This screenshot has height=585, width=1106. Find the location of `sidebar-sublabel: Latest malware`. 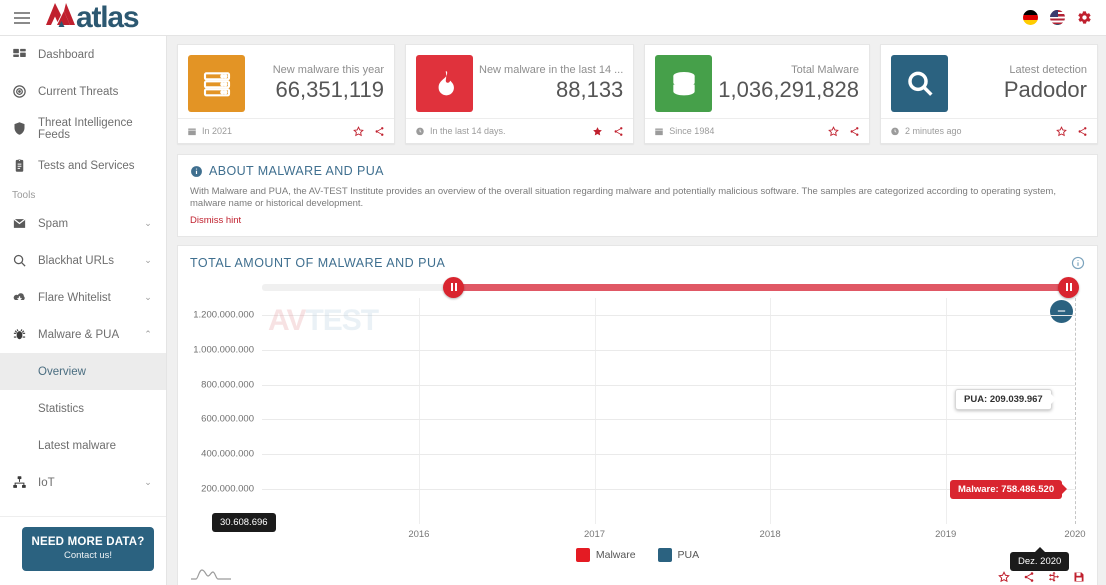

sidebar-sublabel: Latest malware is located at coordinates (77, 445).